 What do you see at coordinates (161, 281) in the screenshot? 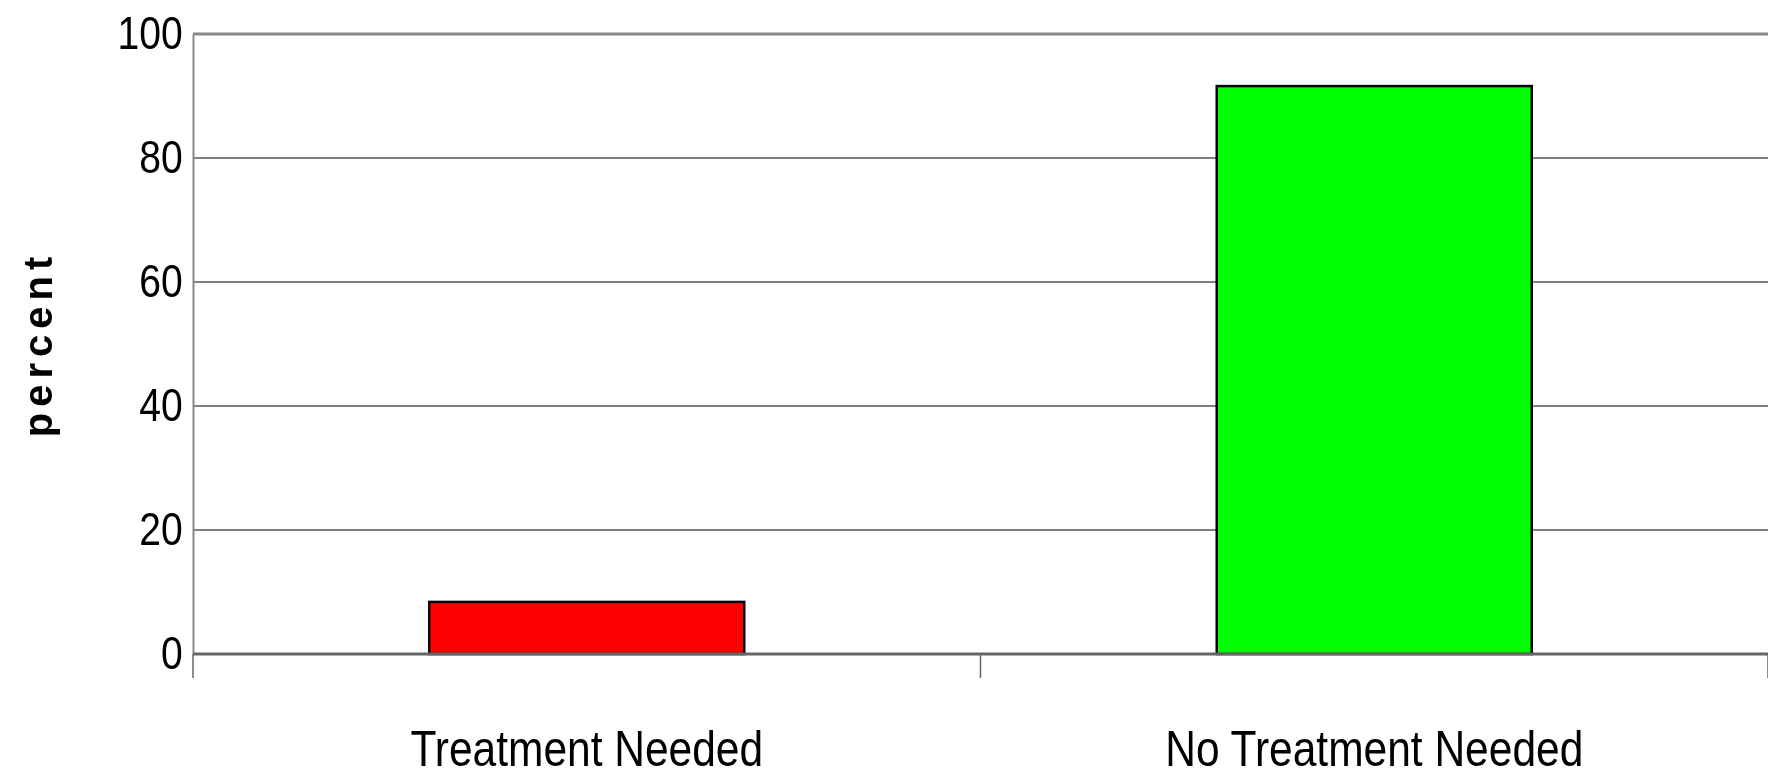
I see `y-tick-label: 60` at bounding box center [161, 281].